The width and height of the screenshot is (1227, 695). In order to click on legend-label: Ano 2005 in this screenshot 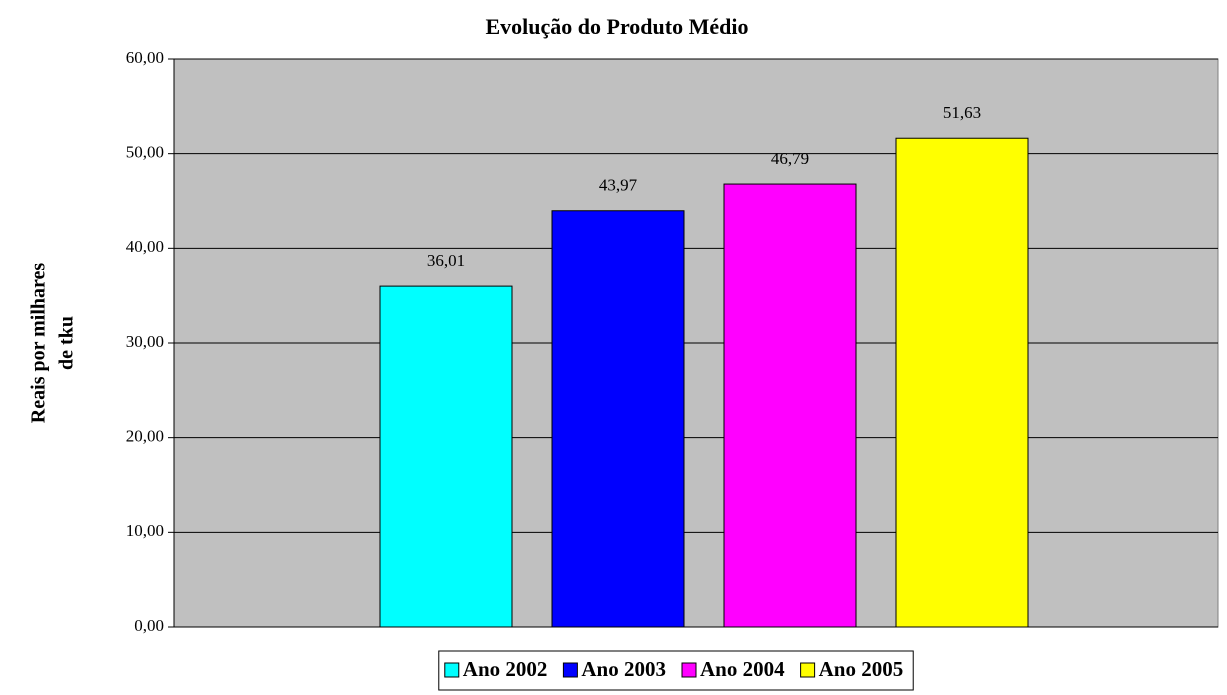, I will do `click(861, 669)`.